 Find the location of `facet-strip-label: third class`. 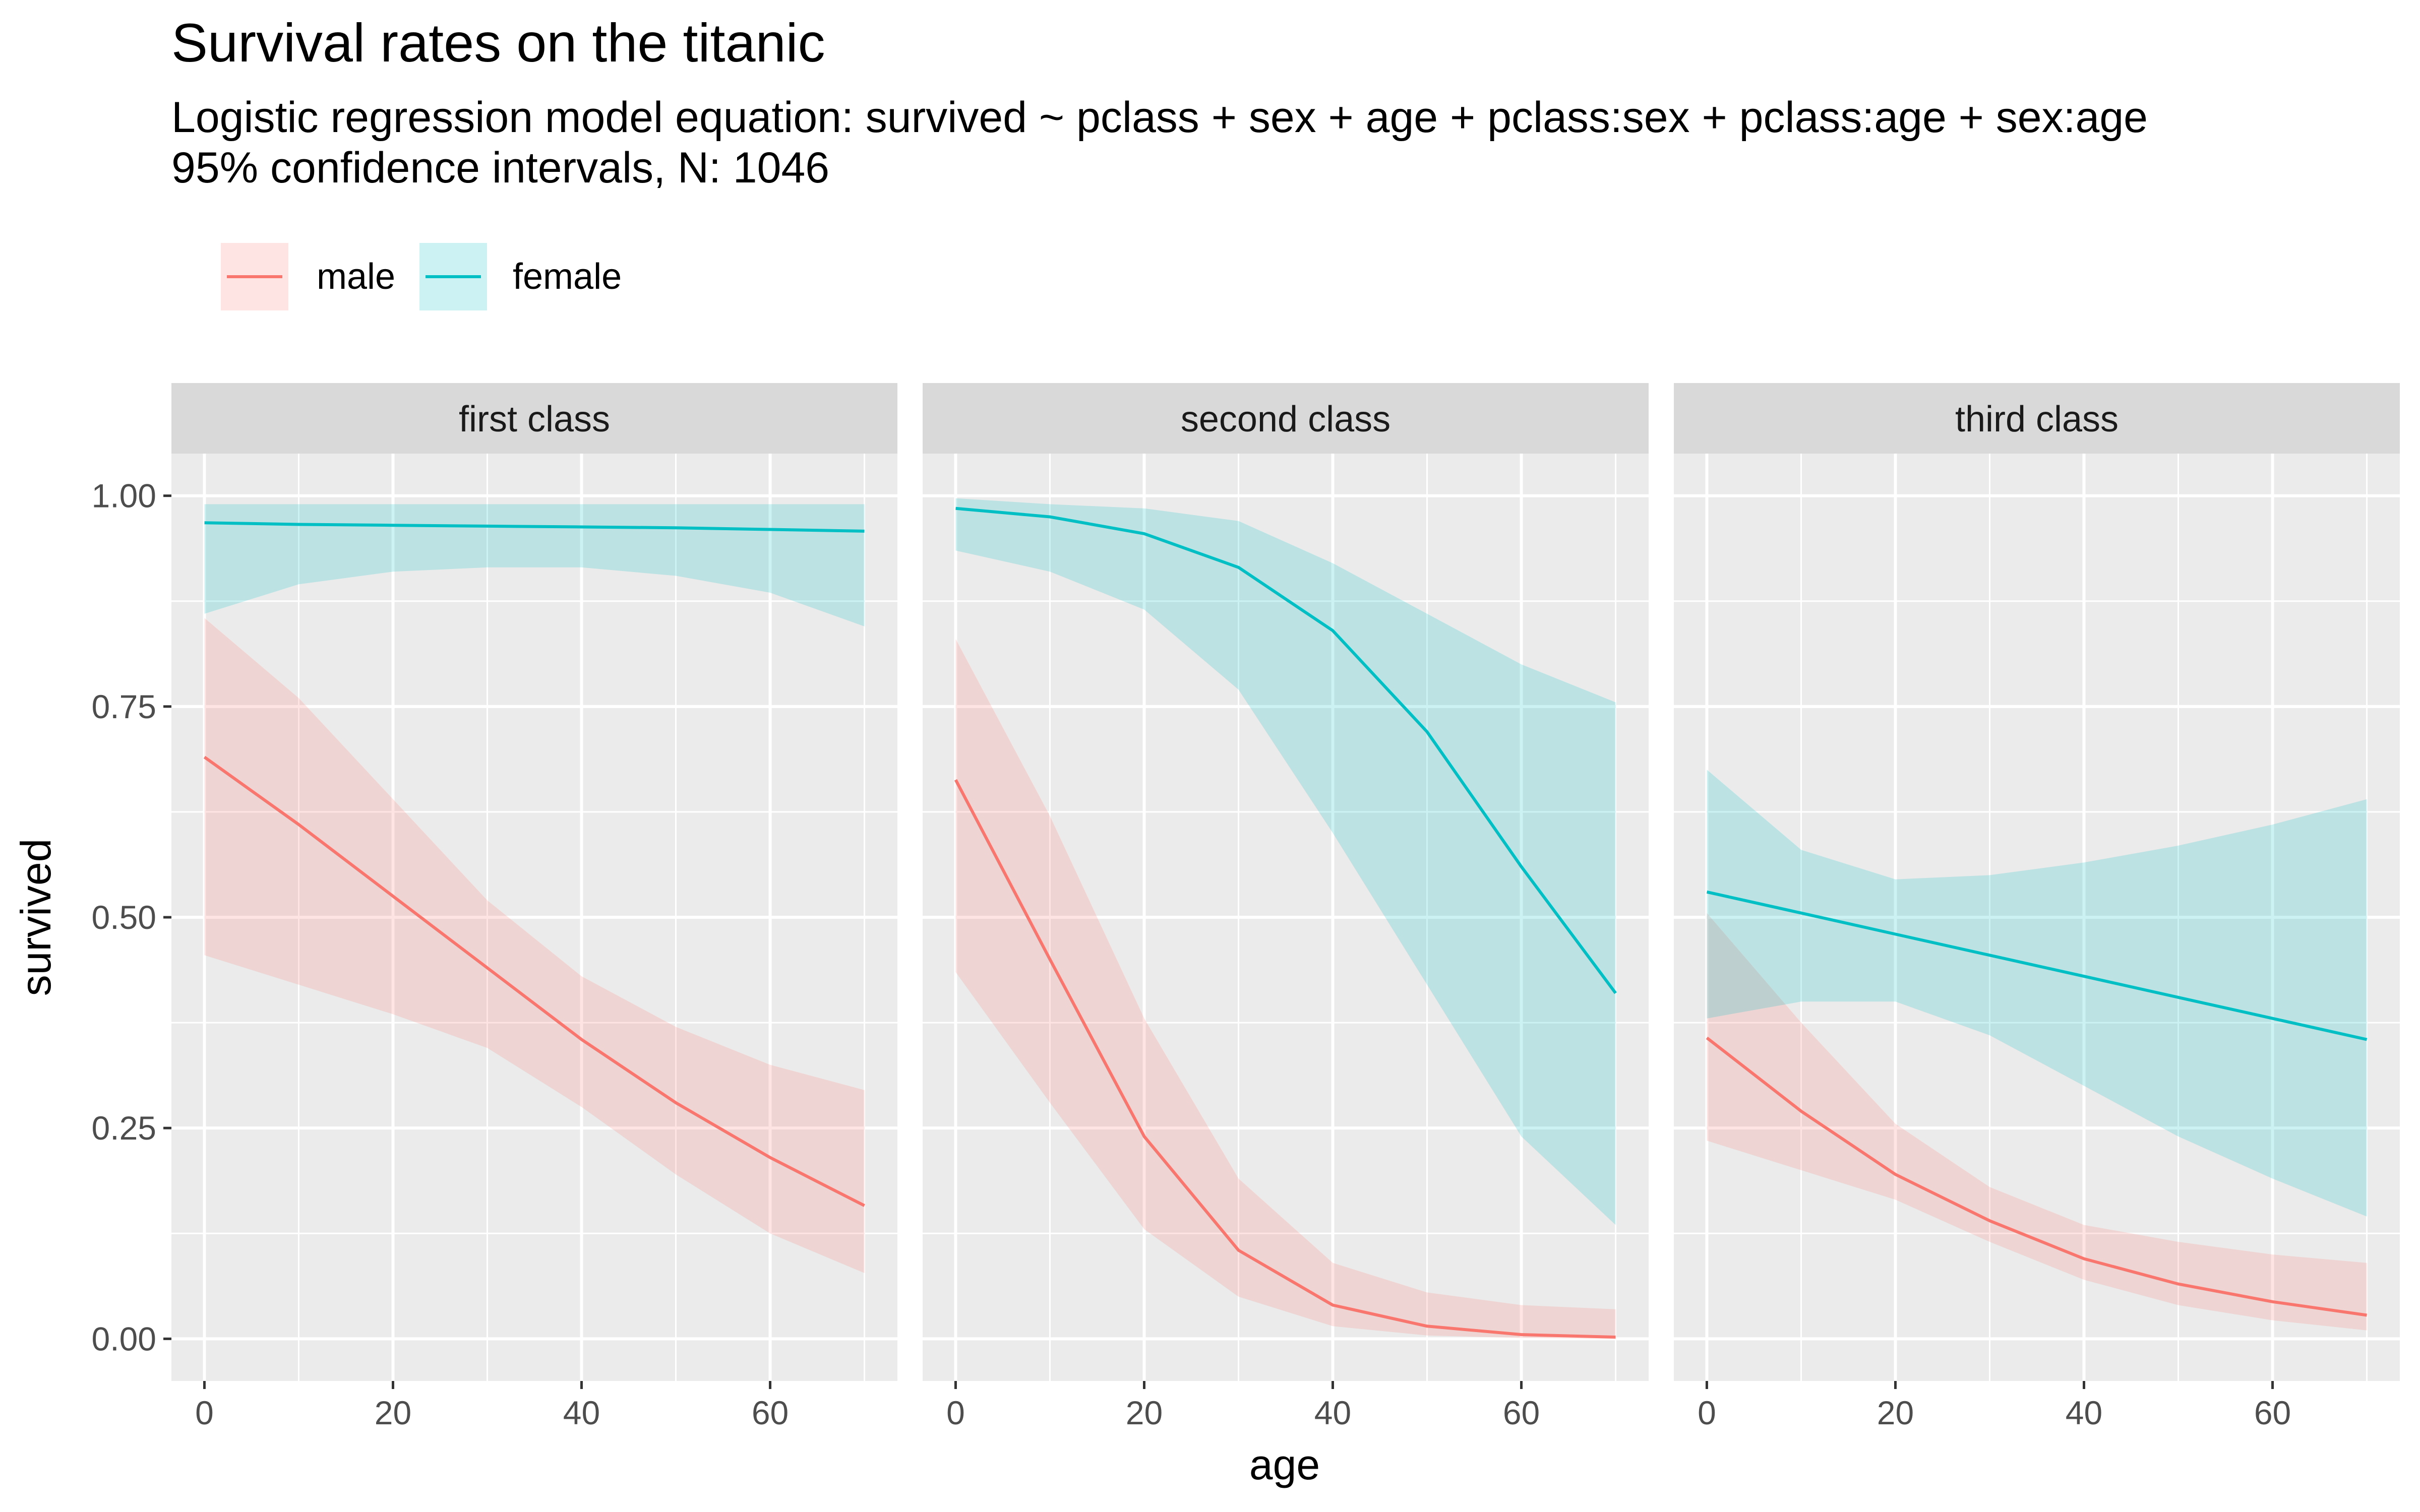

facet-strip-label: third class is located at coordinates (2037, 419).